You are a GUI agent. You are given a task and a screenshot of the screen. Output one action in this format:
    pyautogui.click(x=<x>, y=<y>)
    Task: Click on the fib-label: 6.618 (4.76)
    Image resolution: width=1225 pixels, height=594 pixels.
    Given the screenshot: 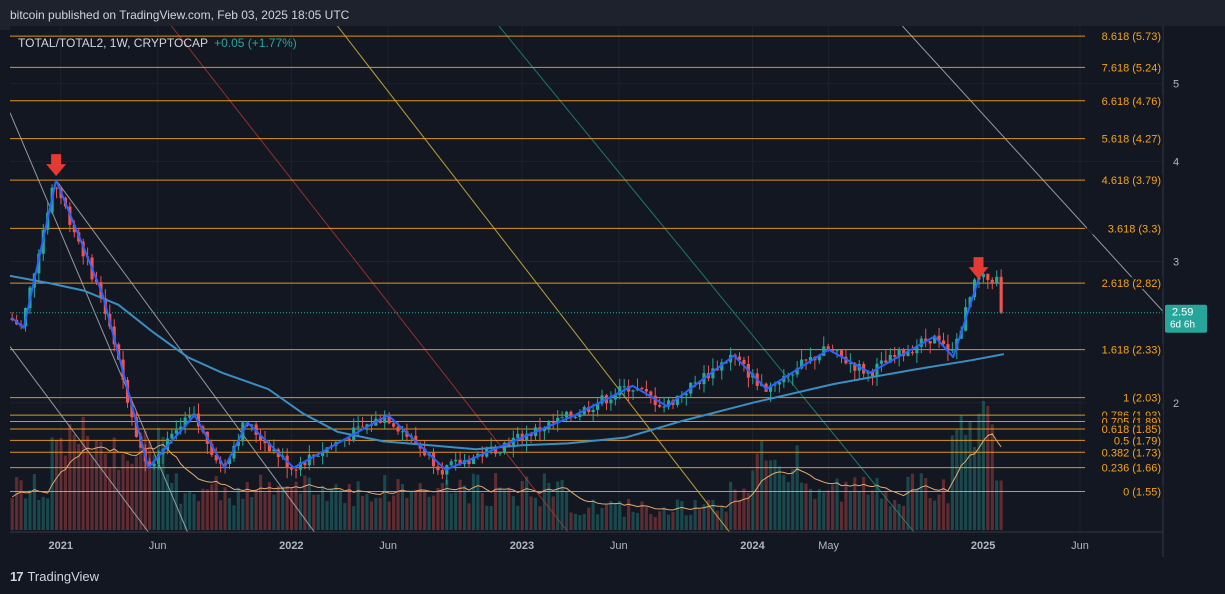 What is the action you would take?
    pyautogui.click(x=1131, y=102)
    